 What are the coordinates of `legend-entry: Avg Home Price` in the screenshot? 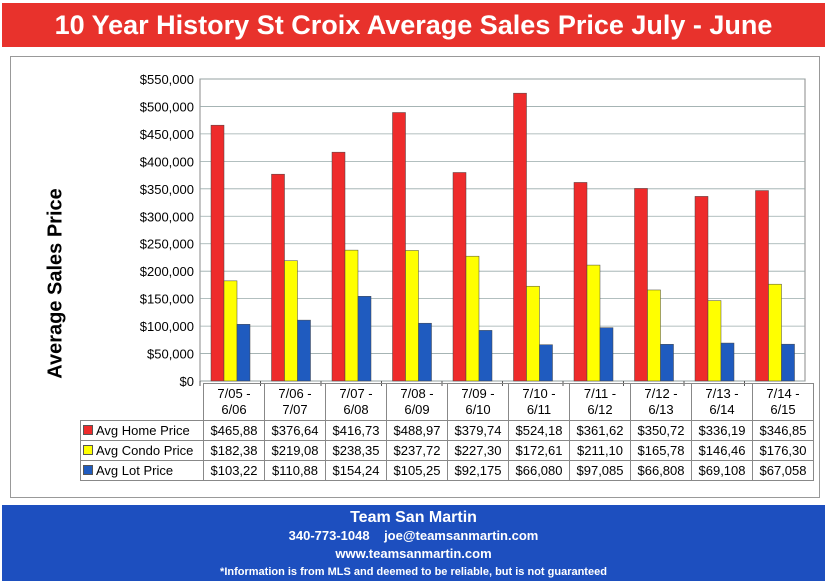 It's located at (142, 430).